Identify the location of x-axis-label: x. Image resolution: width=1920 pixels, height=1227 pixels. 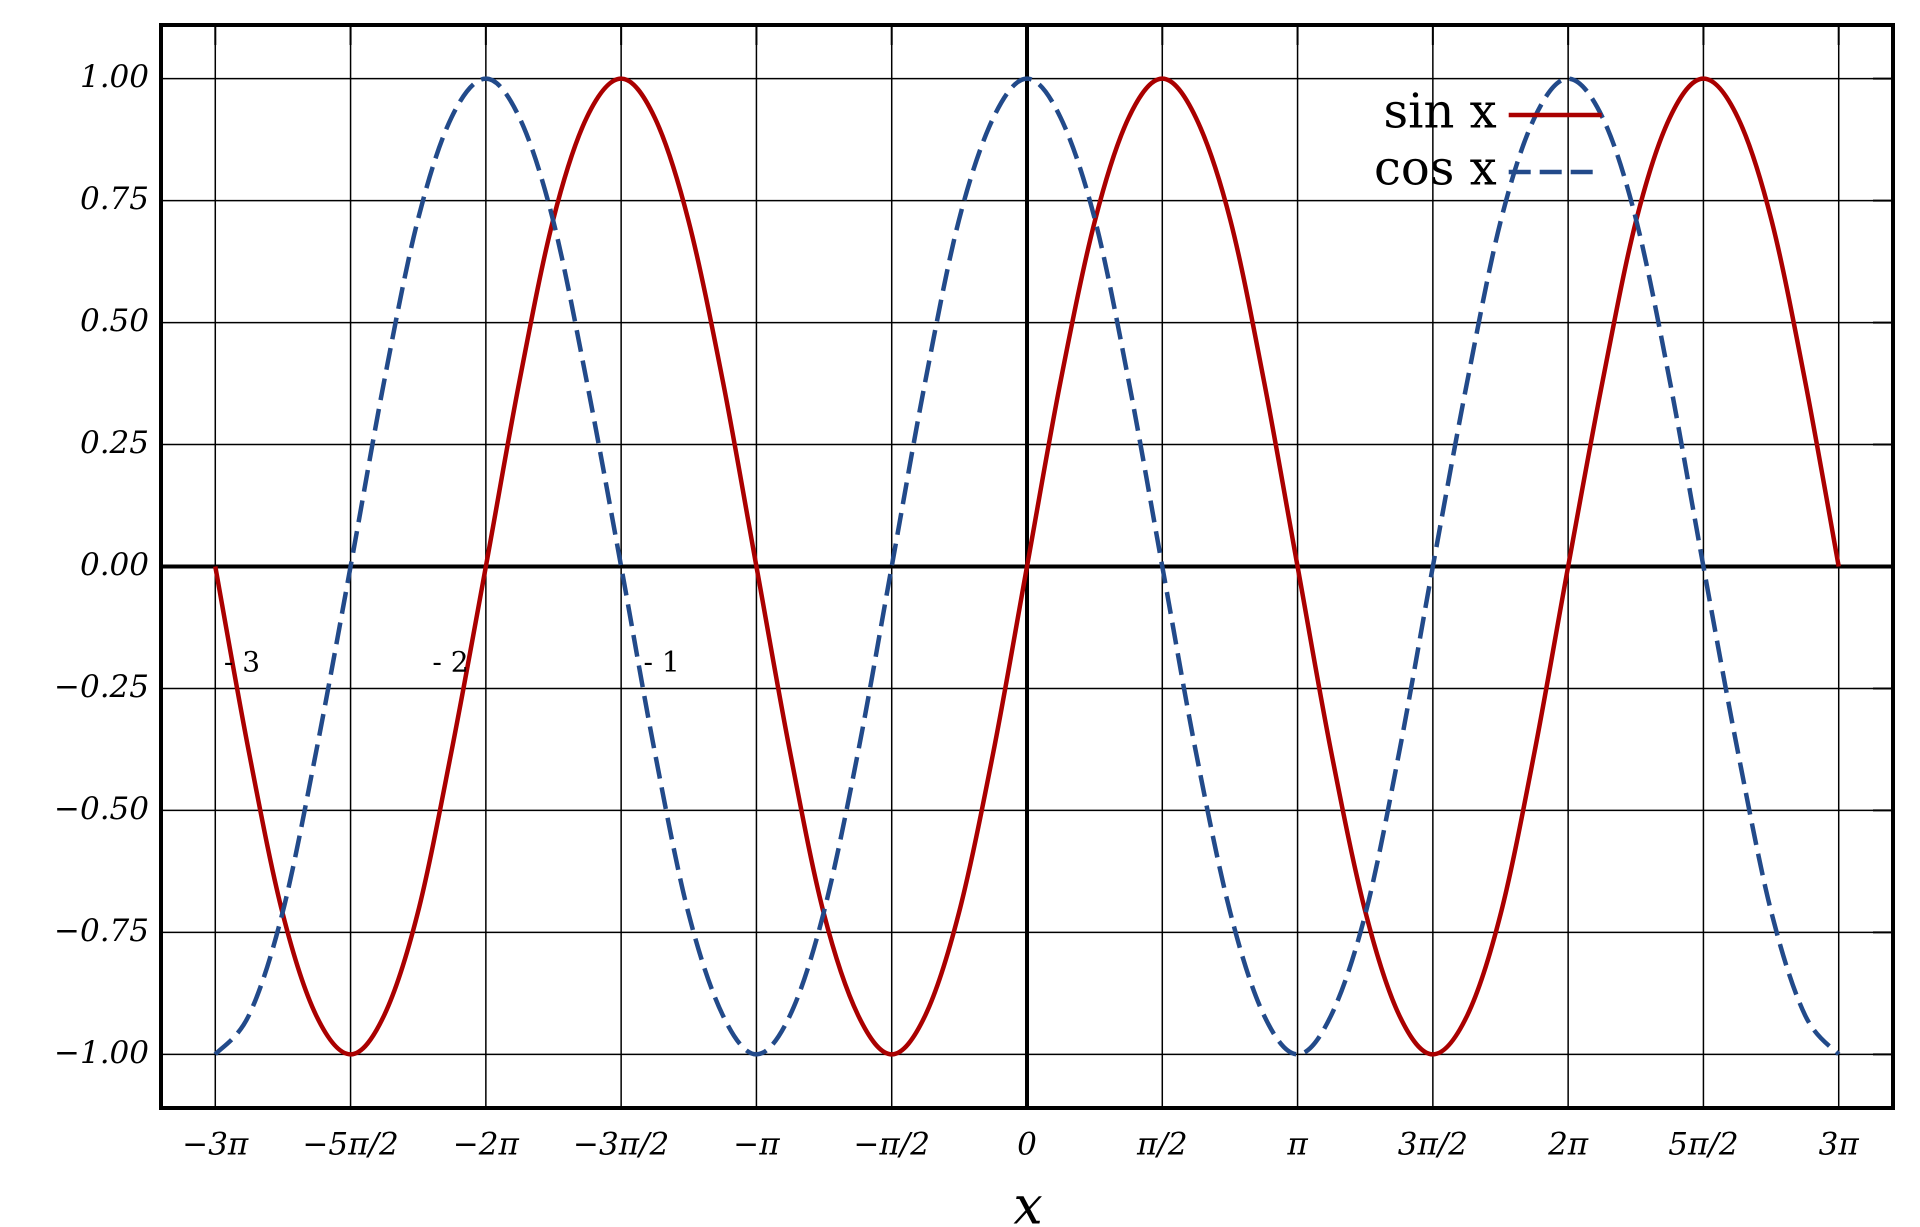
(1027, 1202).